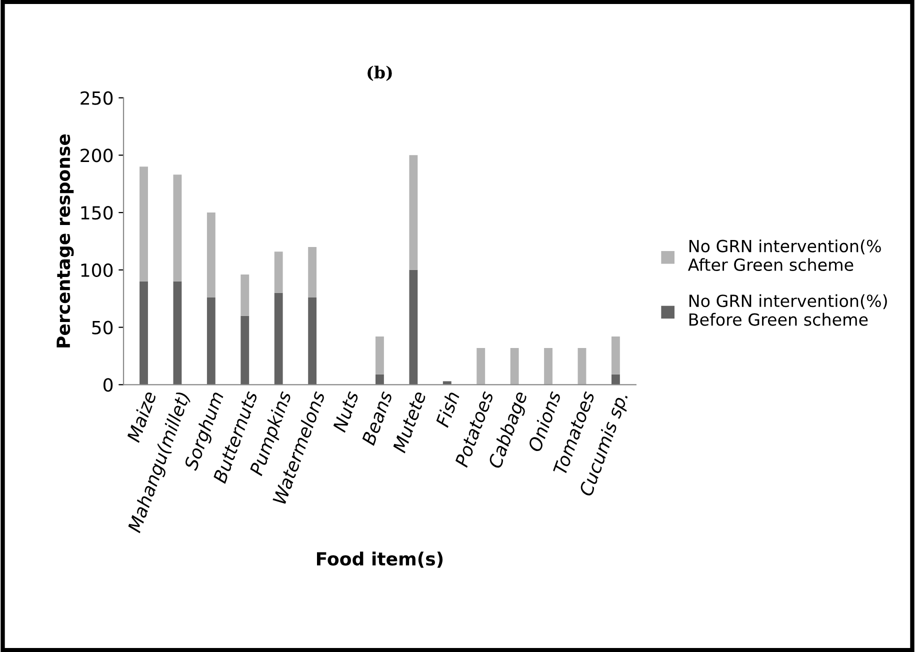 The image size is (915, 652). What do you see at coordinates (102, 327) in the screenshot?
I see `y-tick-label: 50` at bounding box center [102, 327].